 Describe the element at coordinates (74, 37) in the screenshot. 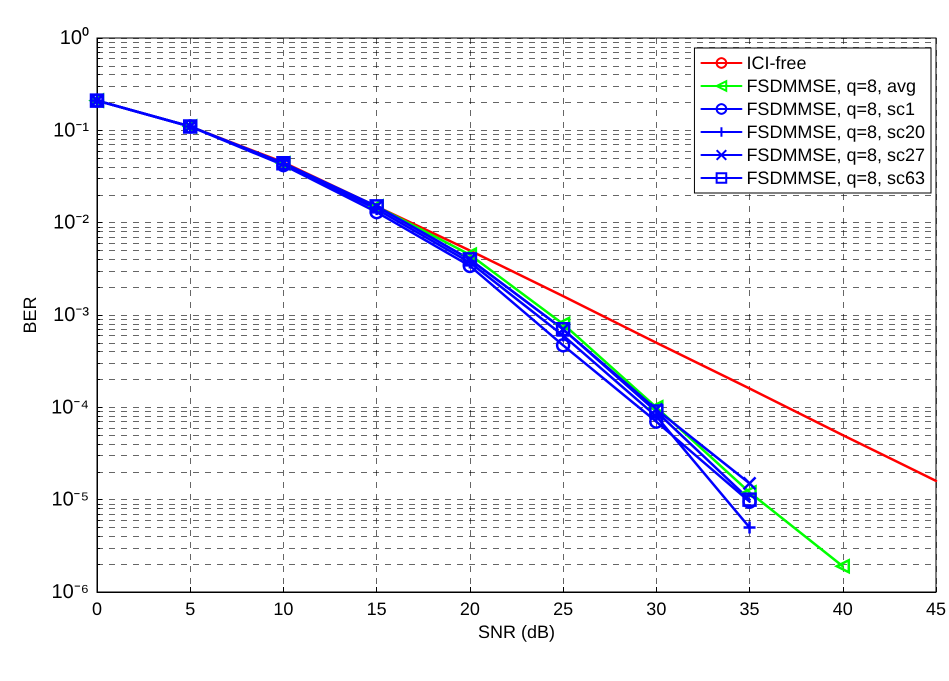

I see `y-tick-label: 10⁰` at that location.